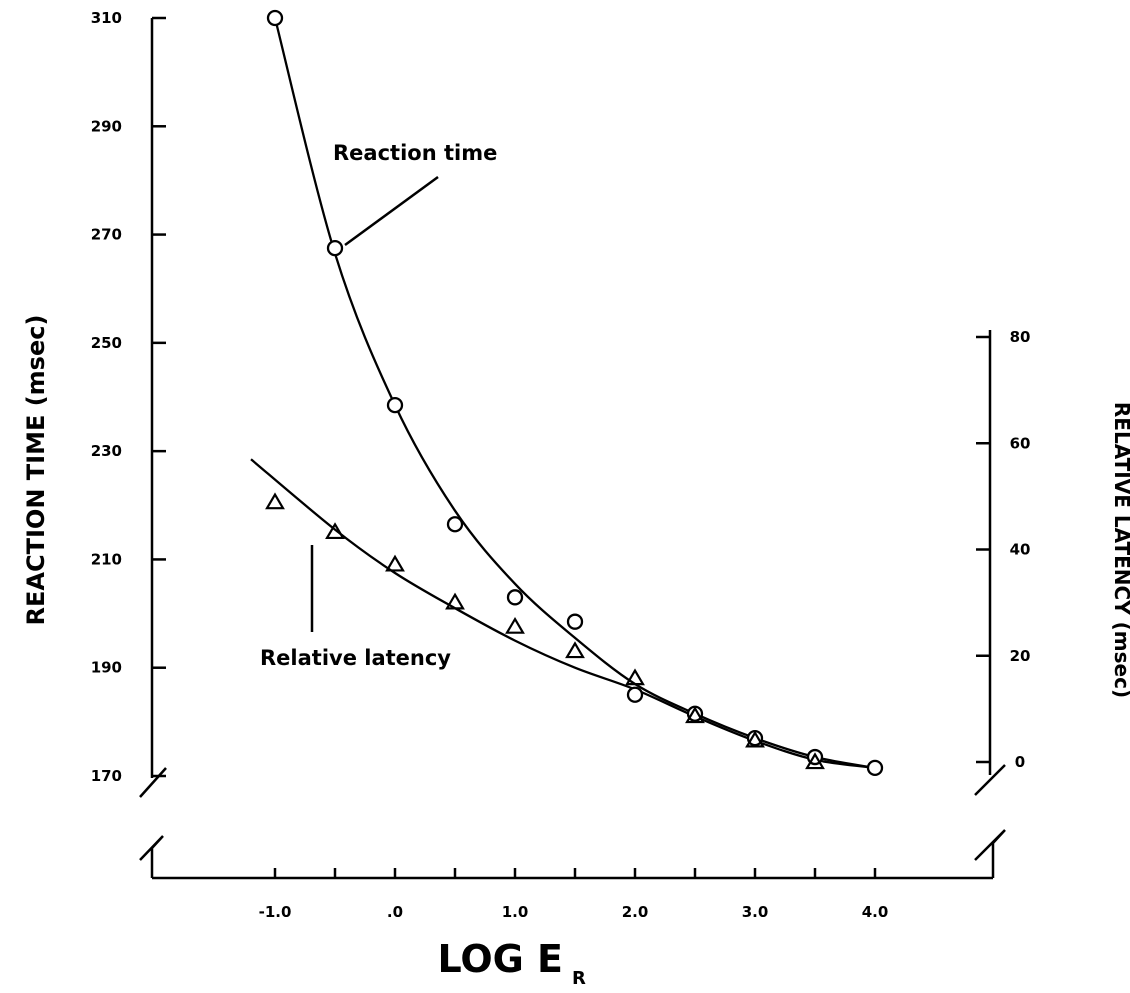 The height and width of the screenshot is (993, 1130). Describe the element at coordinates (395, 912) in the screenshot. I see `x-tick-label: .0` at that location.